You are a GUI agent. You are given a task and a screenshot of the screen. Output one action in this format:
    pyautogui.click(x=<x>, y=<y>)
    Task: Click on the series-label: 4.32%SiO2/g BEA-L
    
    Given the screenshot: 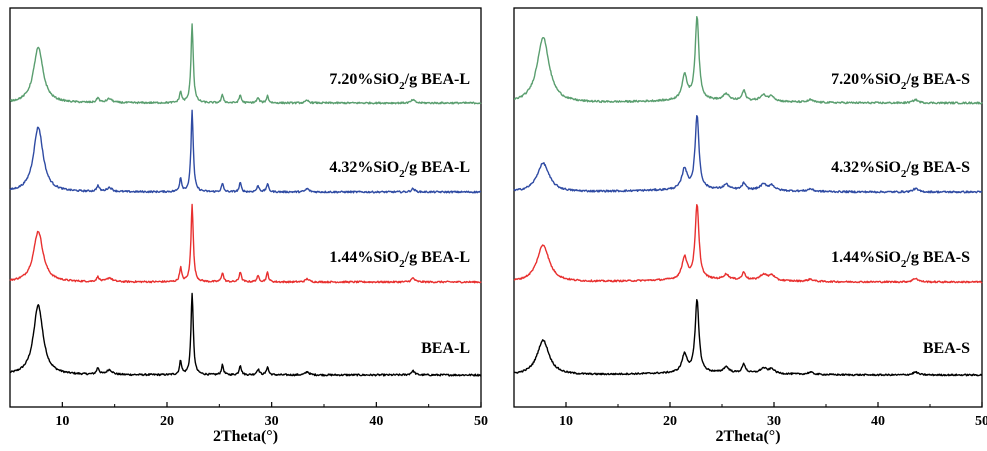 What is the action you would take?
    pyautogui.click(x=399, y=169)
    